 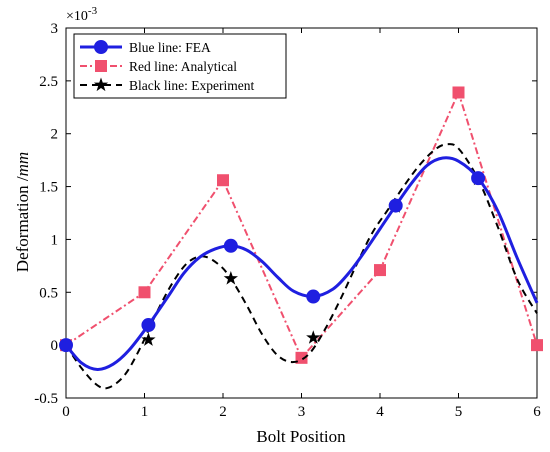 What do you see at coordinates (302, 412) in the screenshot?
I see `x-tick-label: 3` at bounding box center [302, 412].